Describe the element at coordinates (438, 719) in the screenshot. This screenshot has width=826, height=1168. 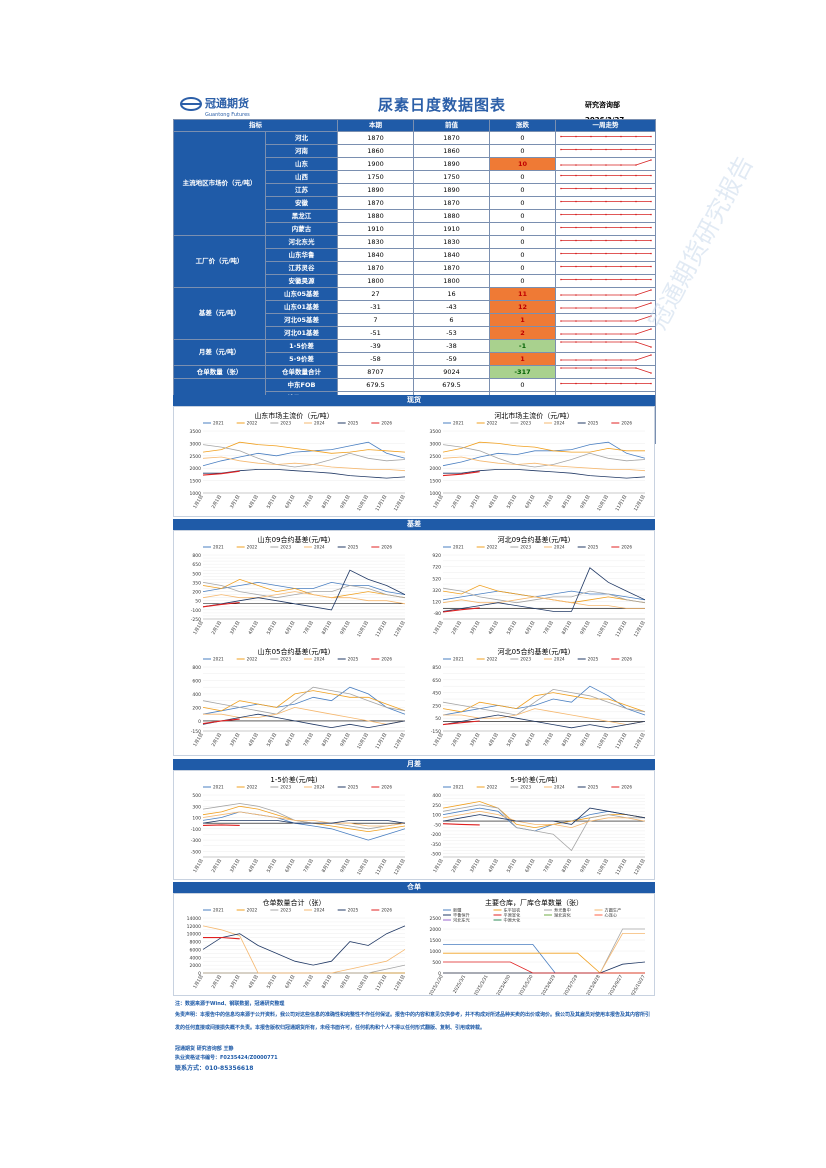
I see `y-tick-label: 50` at that location.